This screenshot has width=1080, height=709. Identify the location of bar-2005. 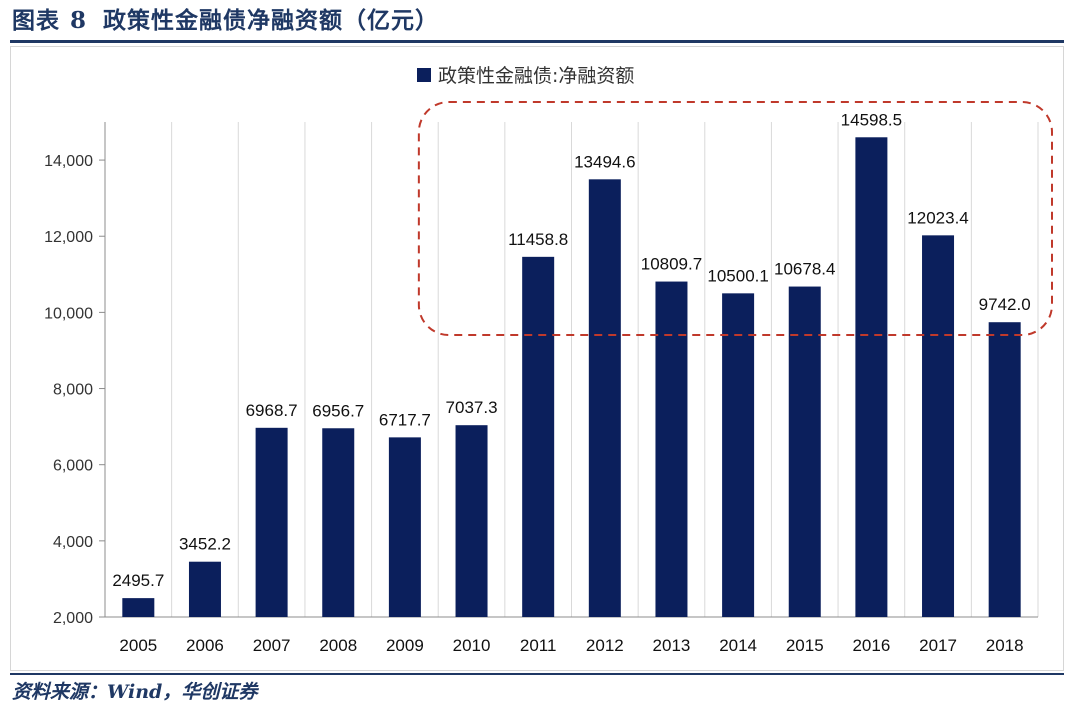
(138, 607).